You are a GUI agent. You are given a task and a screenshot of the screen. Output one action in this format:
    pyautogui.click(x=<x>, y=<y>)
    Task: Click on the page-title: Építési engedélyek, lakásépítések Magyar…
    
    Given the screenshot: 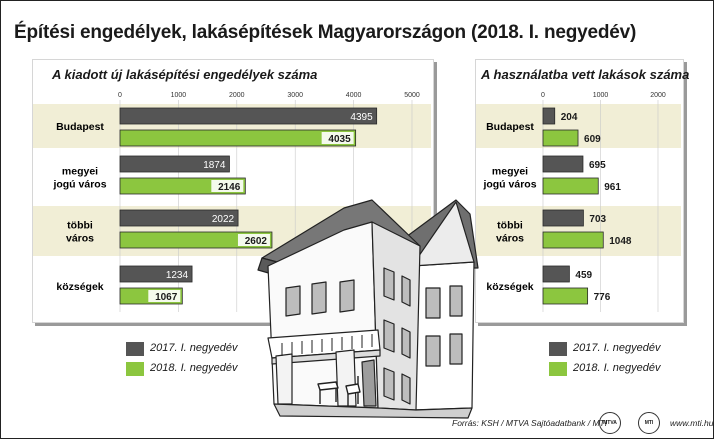 What is the action you would take?
    pyautogui.click(x=325, y=32)
    